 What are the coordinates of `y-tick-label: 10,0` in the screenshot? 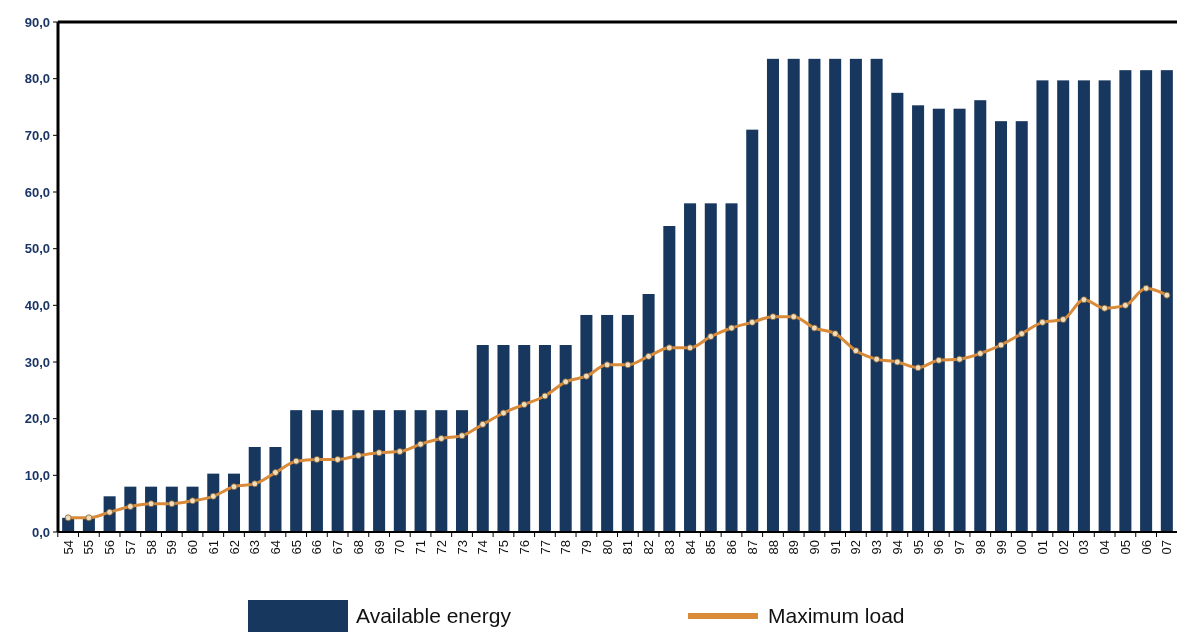 It's located at (37, 475).